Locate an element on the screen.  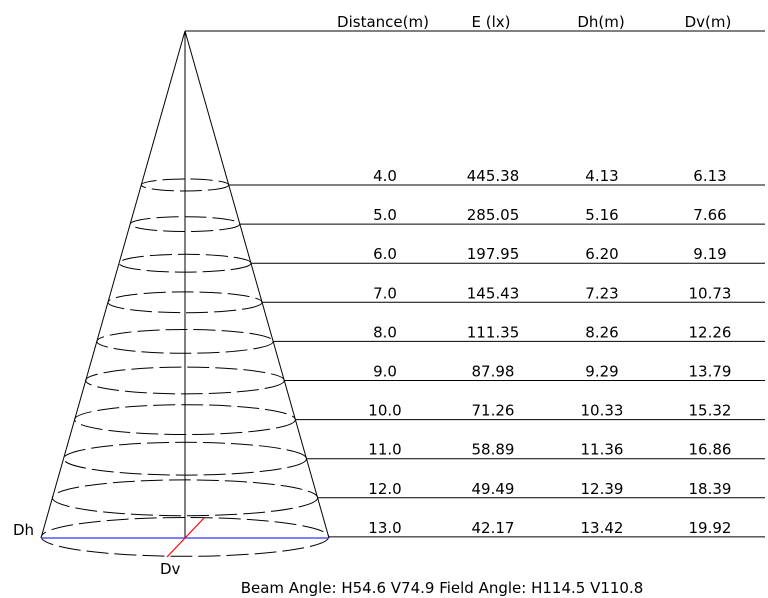
table-row: 11.0 58.89 11.36 16.86 is located at coordinates (549, 450).